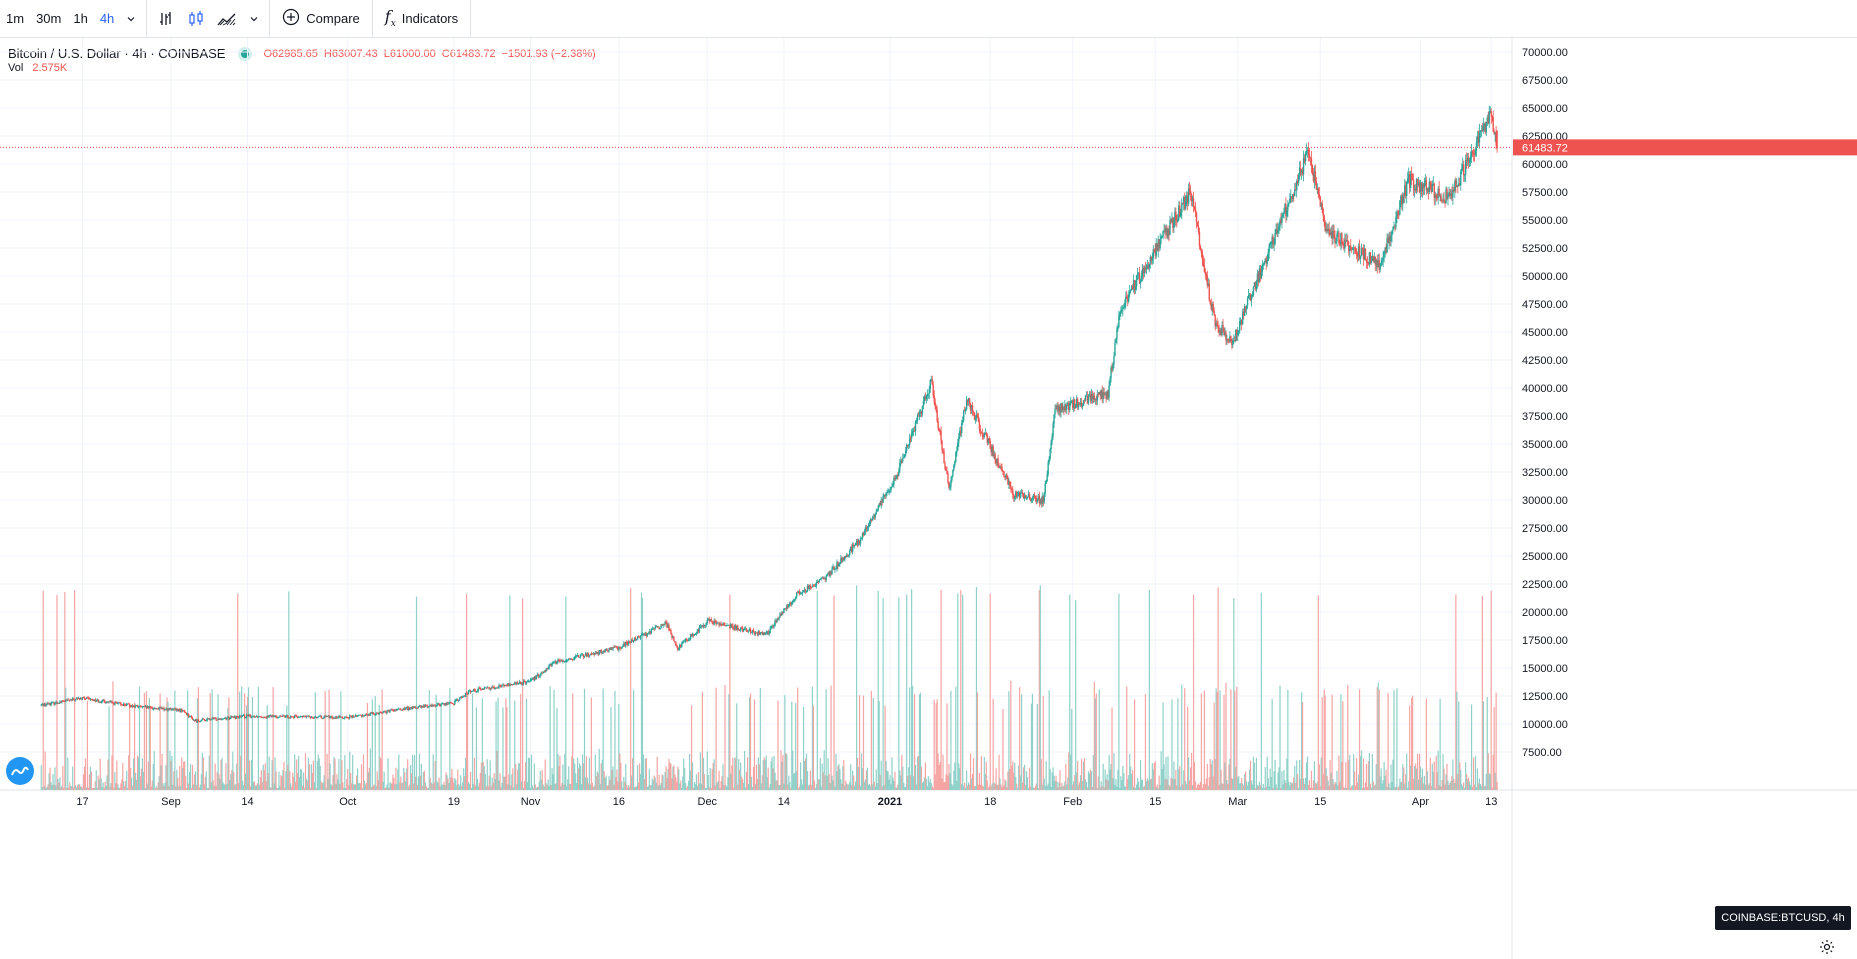 The image size is (1857, 959). I want to click on timeframe-1m: 1m, so click(15, 18).